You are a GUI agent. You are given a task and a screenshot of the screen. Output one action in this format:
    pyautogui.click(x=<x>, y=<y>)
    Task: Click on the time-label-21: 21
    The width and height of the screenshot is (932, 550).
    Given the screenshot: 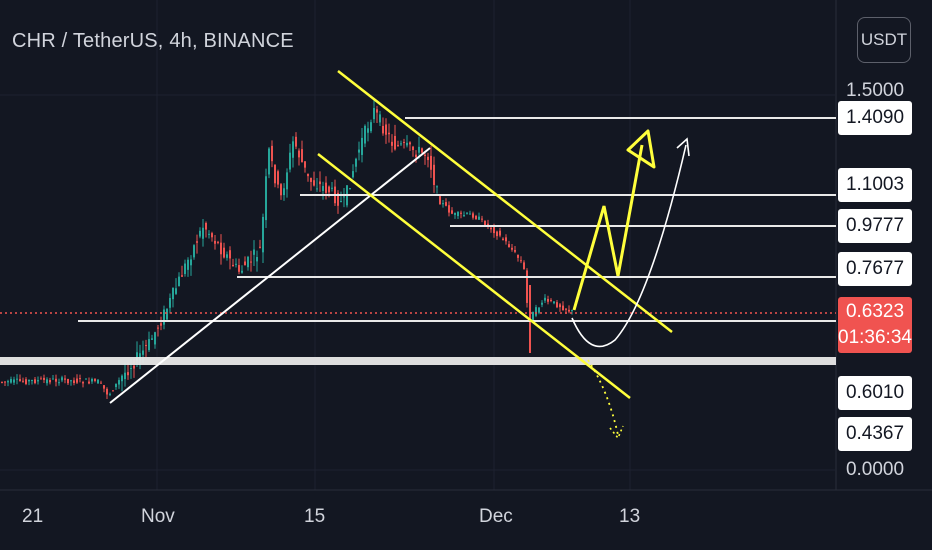 What is the action you would take?
    pyautogui.click(x=33, y=516)
    